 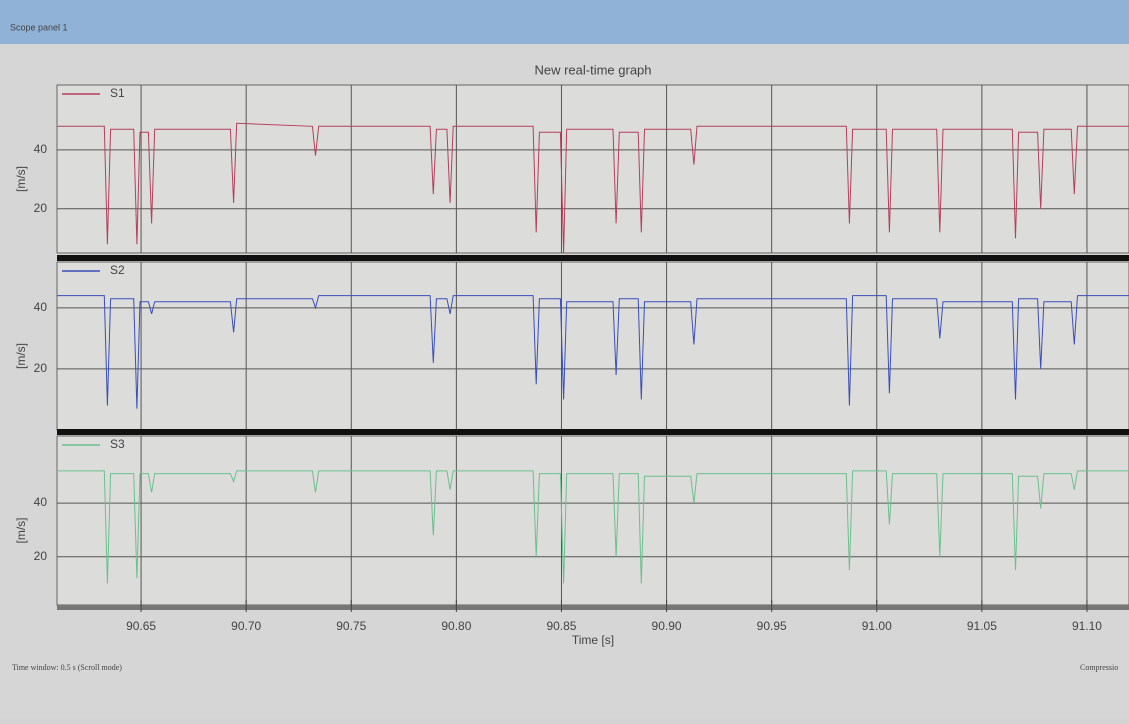 What do you see at coordinates (1087, 626) in the screenshot?
I see `x-tick-label: 91.10` at bounding box center [1087, 626].